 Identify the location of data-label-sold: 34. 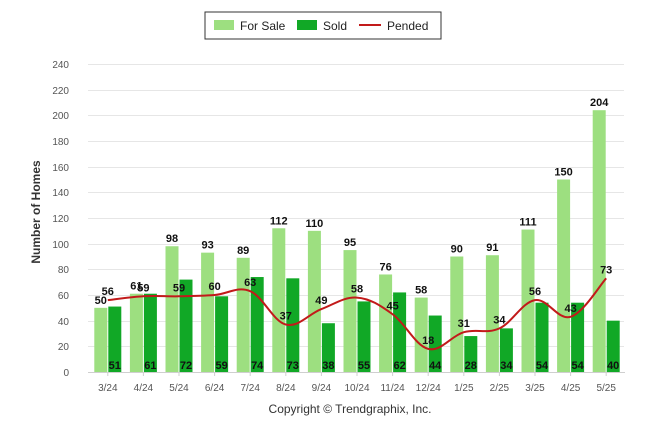
(506, 366).